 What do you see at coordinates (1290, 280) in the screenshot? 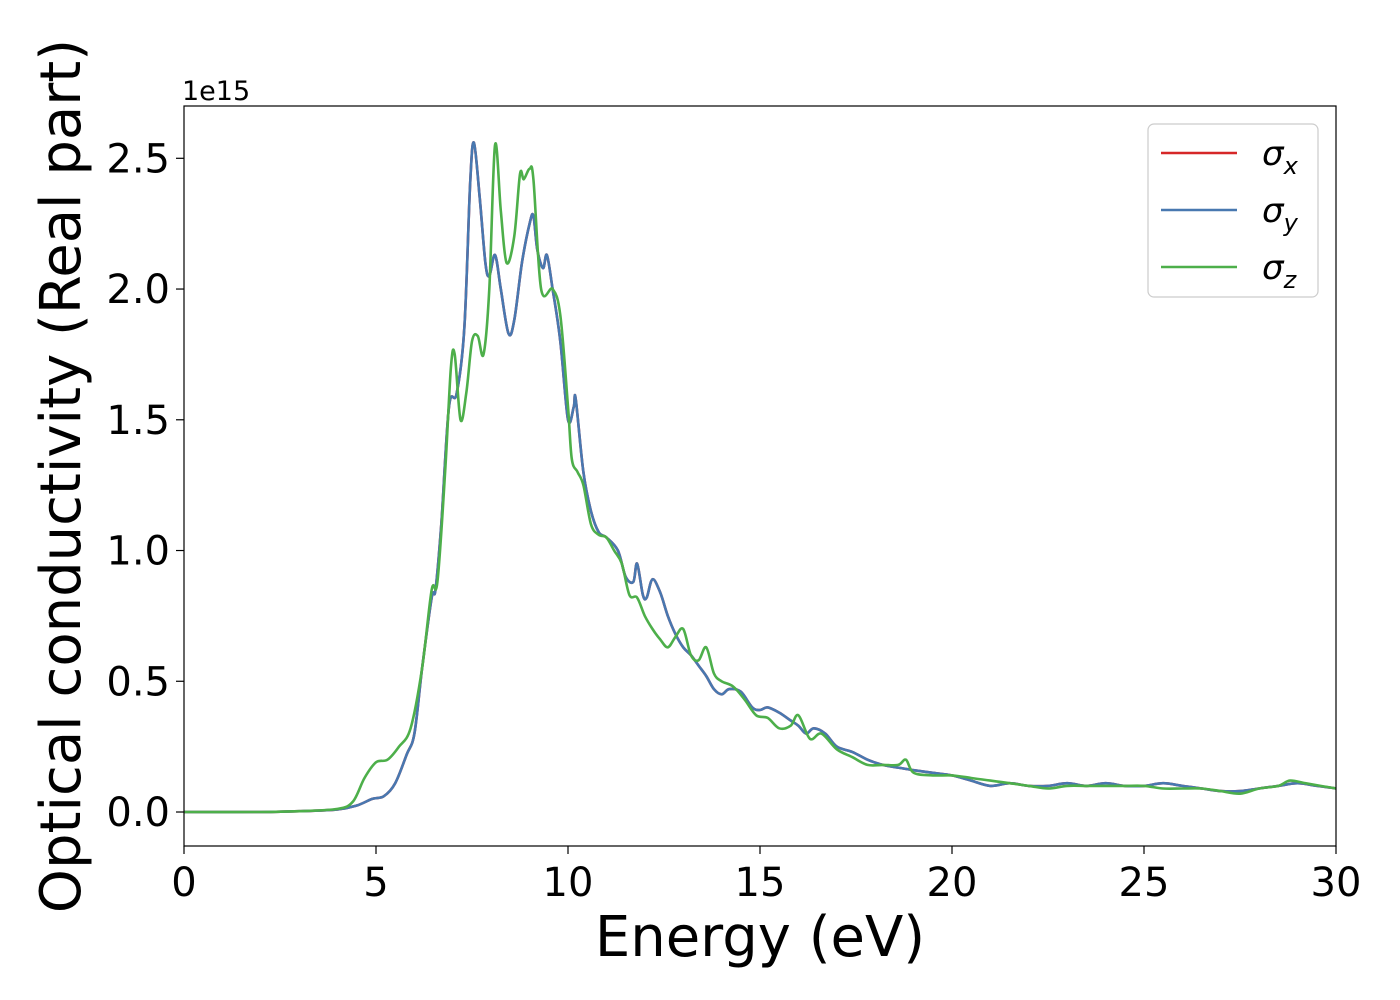
I see `legend-subscript: z` at bounding box center [1290, 280].